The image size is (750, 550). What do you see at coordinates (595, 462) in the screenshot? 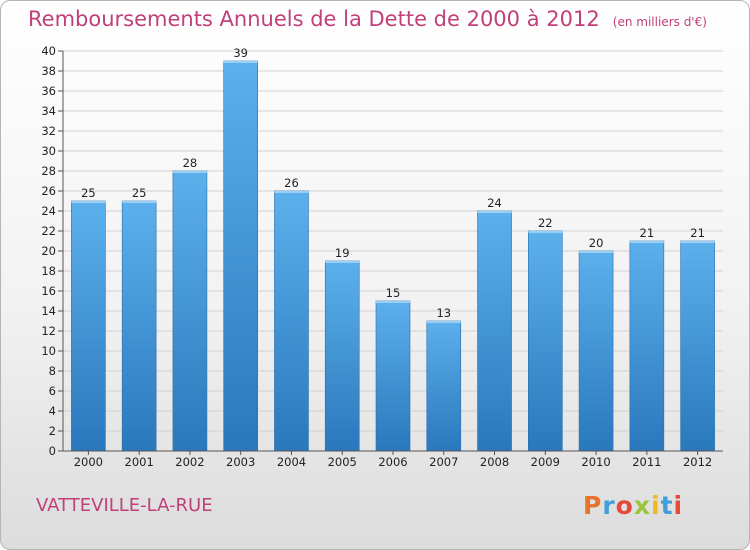
I see `x-tick-label: 2010` at bounding box center [595, 462].